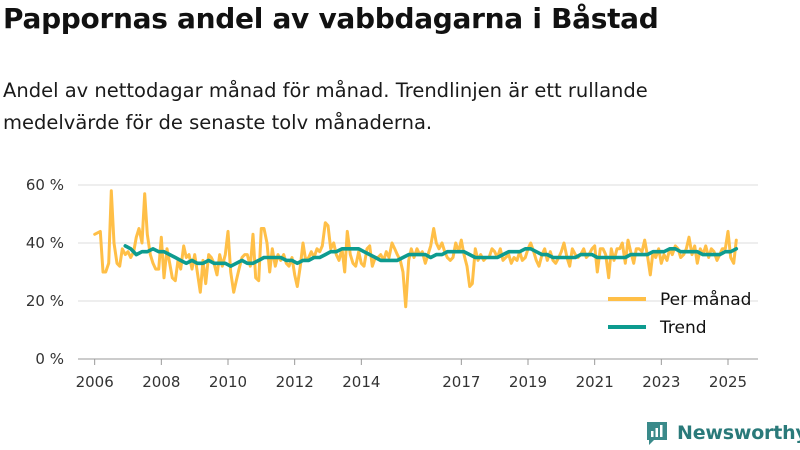  Describe the element at coordinates (361, 382) in the screenshot. I see `x-tick-label: 2014` at that location.